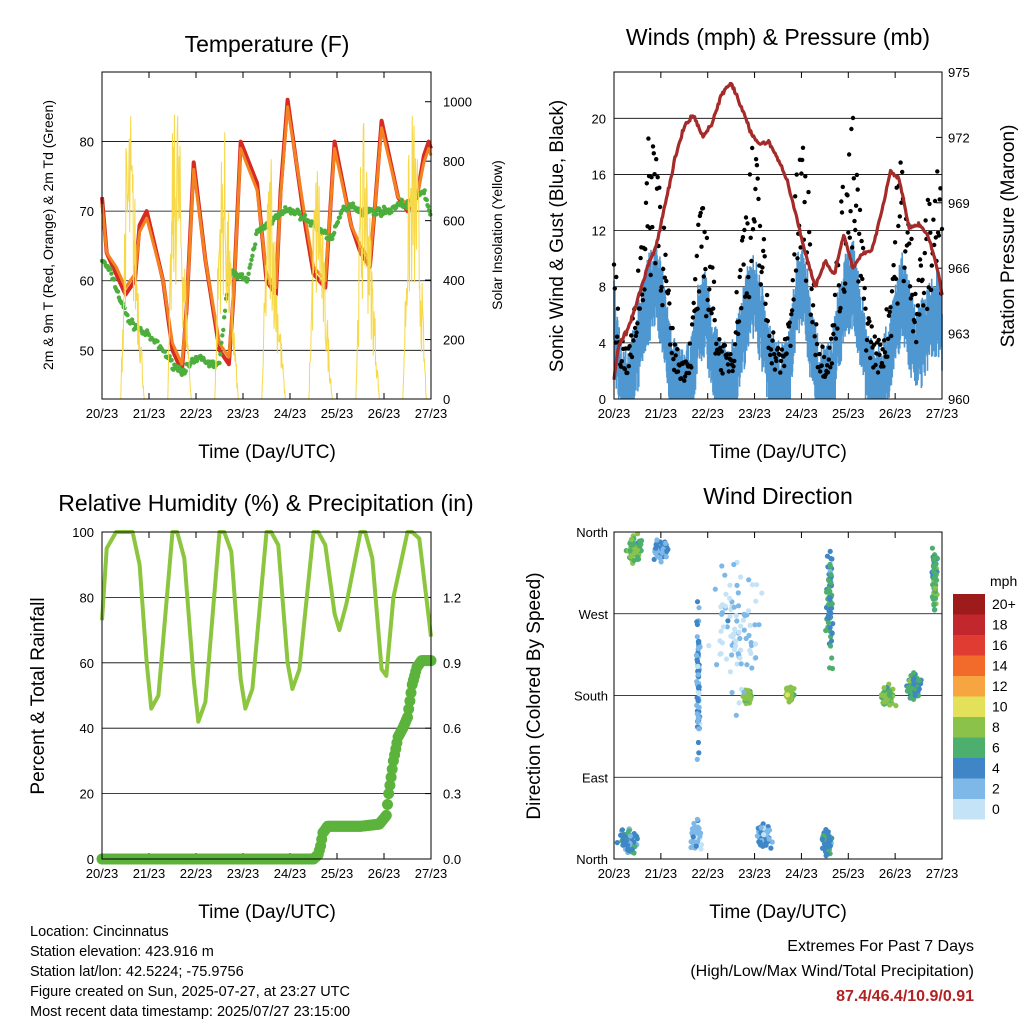  What do you see at coordinates (452, 859) in the screenshot?
I see `y2-tick-label: 0.0` at bounding box center [452, 859].